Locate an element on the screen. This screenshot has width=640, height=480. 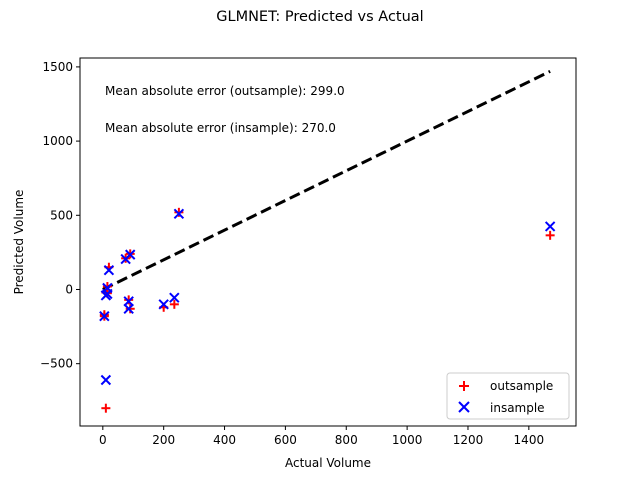
y-axis: −500 0 500 1000 1500 is located at coordinates (60, 215).